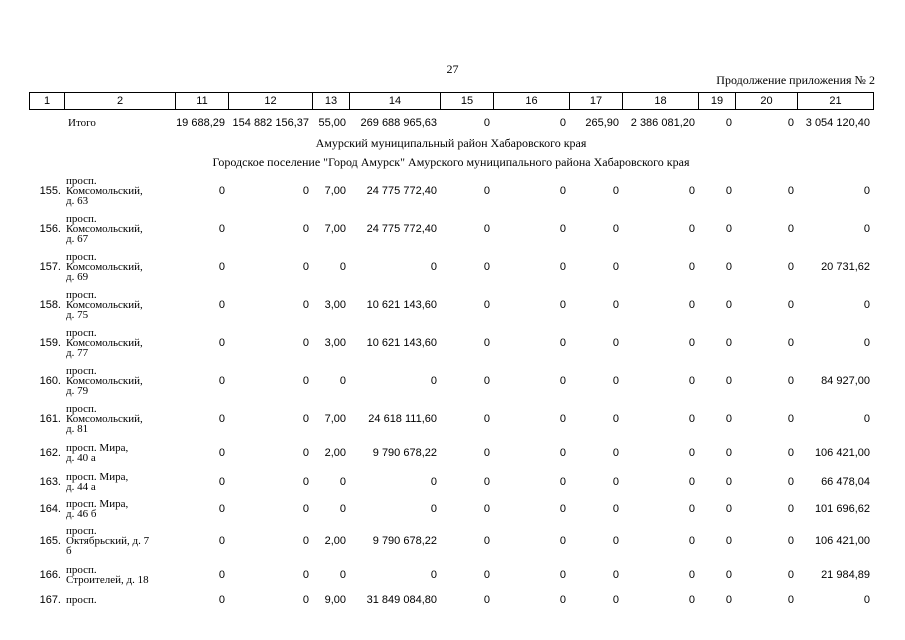  I want to click on value-cell: 21 984,89, so click(845, 575).